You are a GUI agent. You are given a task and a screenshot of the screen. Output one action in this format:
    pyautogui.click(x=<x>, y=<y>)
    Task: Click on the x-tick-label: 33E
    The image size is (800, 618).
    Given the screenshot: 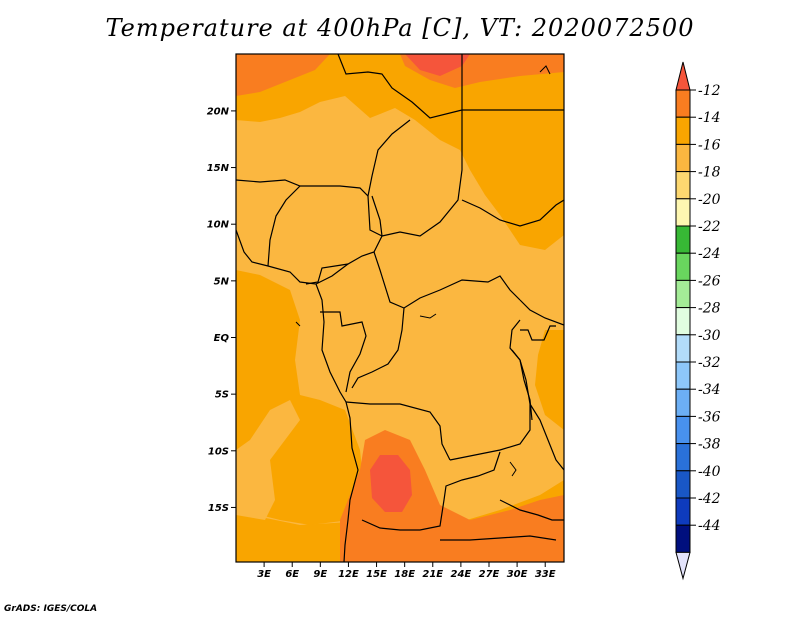 What is the action you would take?
    pyautogui.click(x=545, y=574)
    